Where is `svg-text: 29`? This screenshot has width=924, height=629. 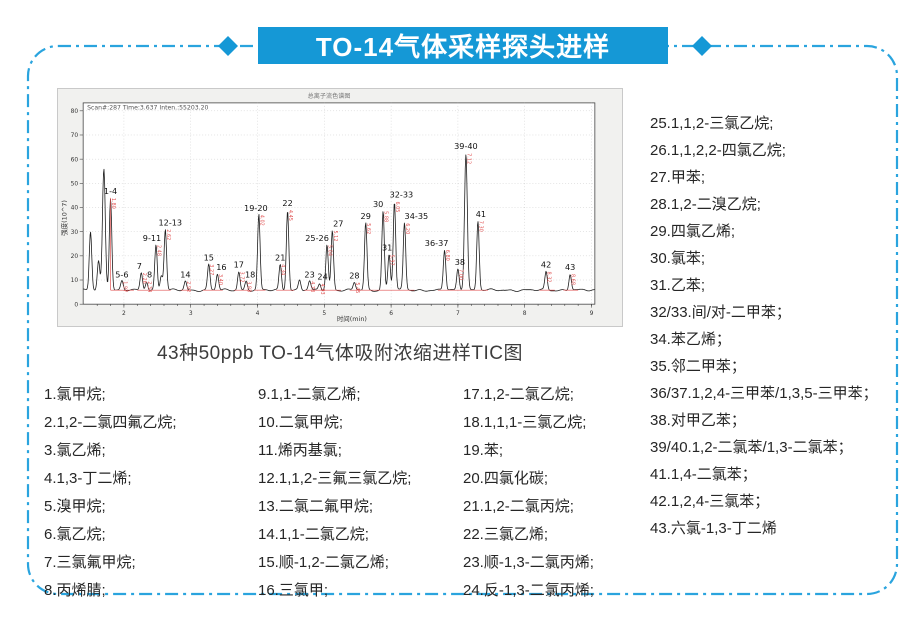
svg-text: 29 is located at coordinates (366, 216).